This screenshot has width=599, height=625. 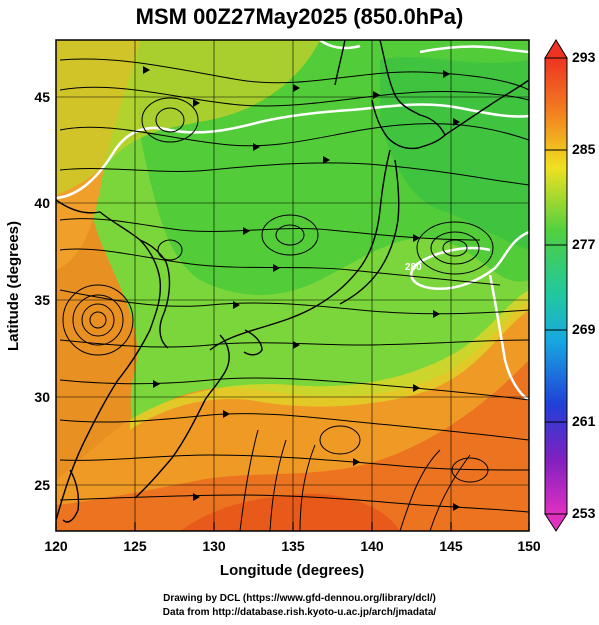 What do you see at coordinates (13, 286) in the screenshot?
I see `y-axis-label: Latitude (degrees)` at bounding box center [13, 286].